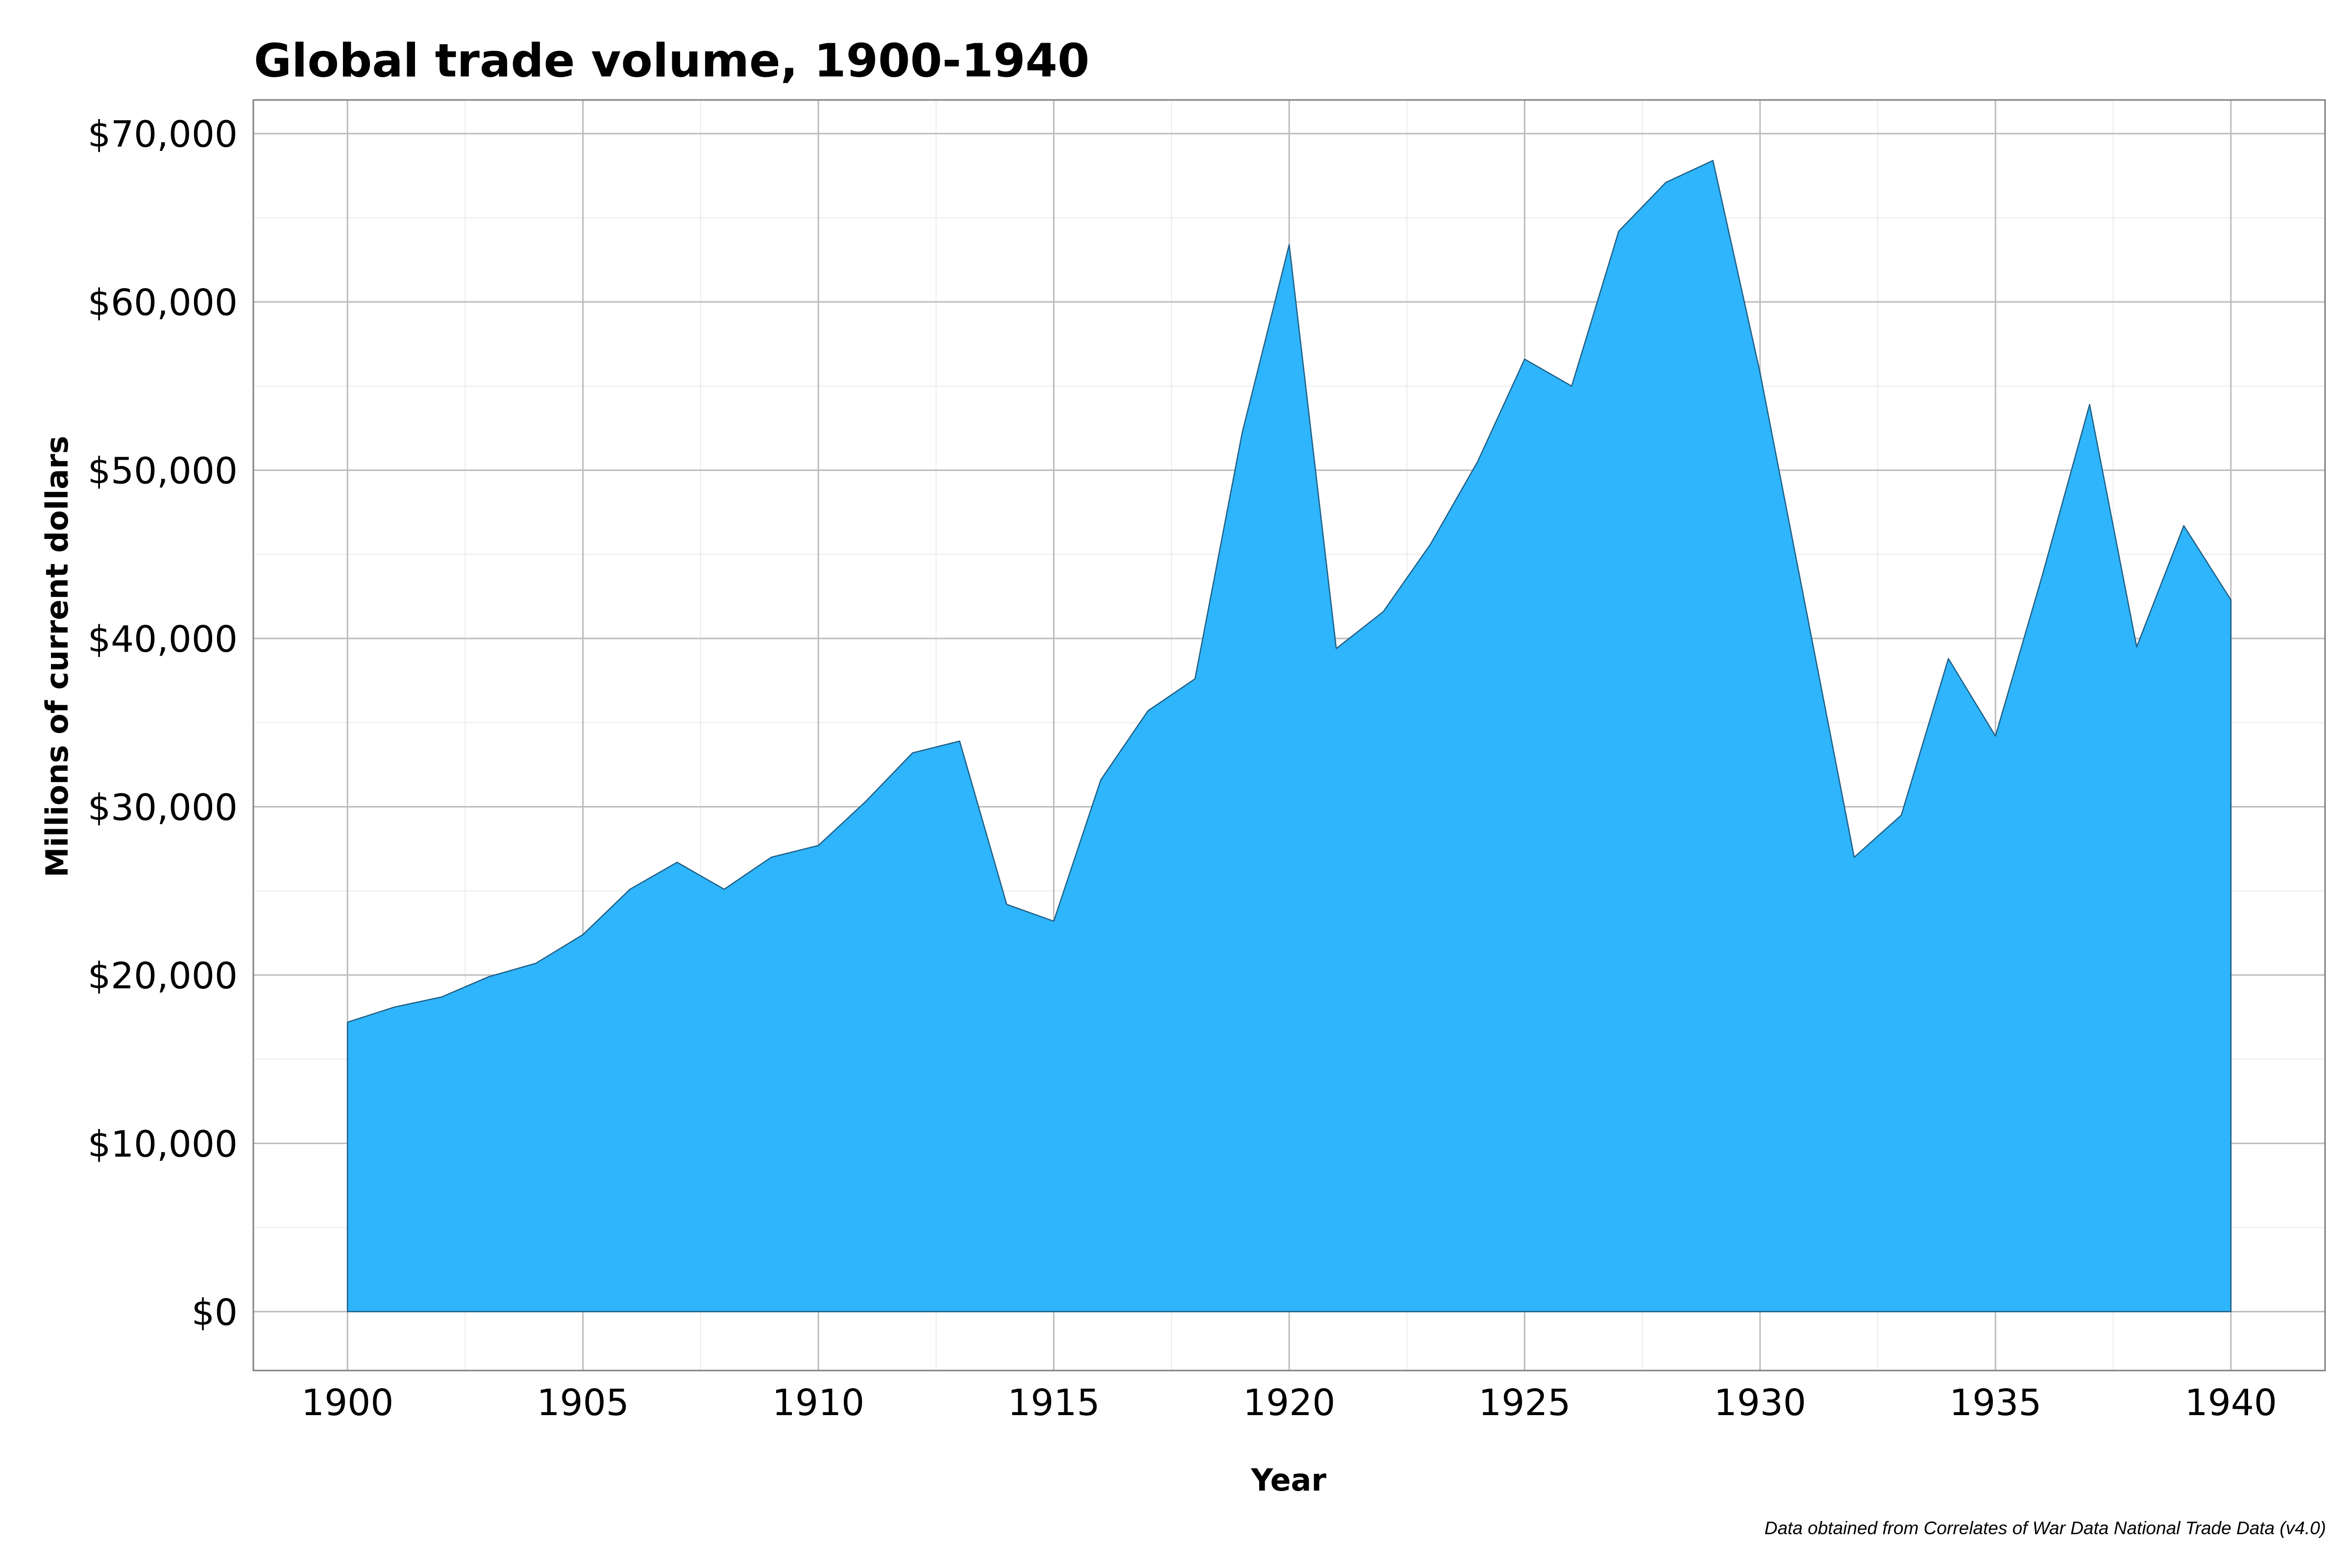 This screenshot has height=1568, width=2352. I want to click on y-tick-label: $10,000, so click(163, 1144).